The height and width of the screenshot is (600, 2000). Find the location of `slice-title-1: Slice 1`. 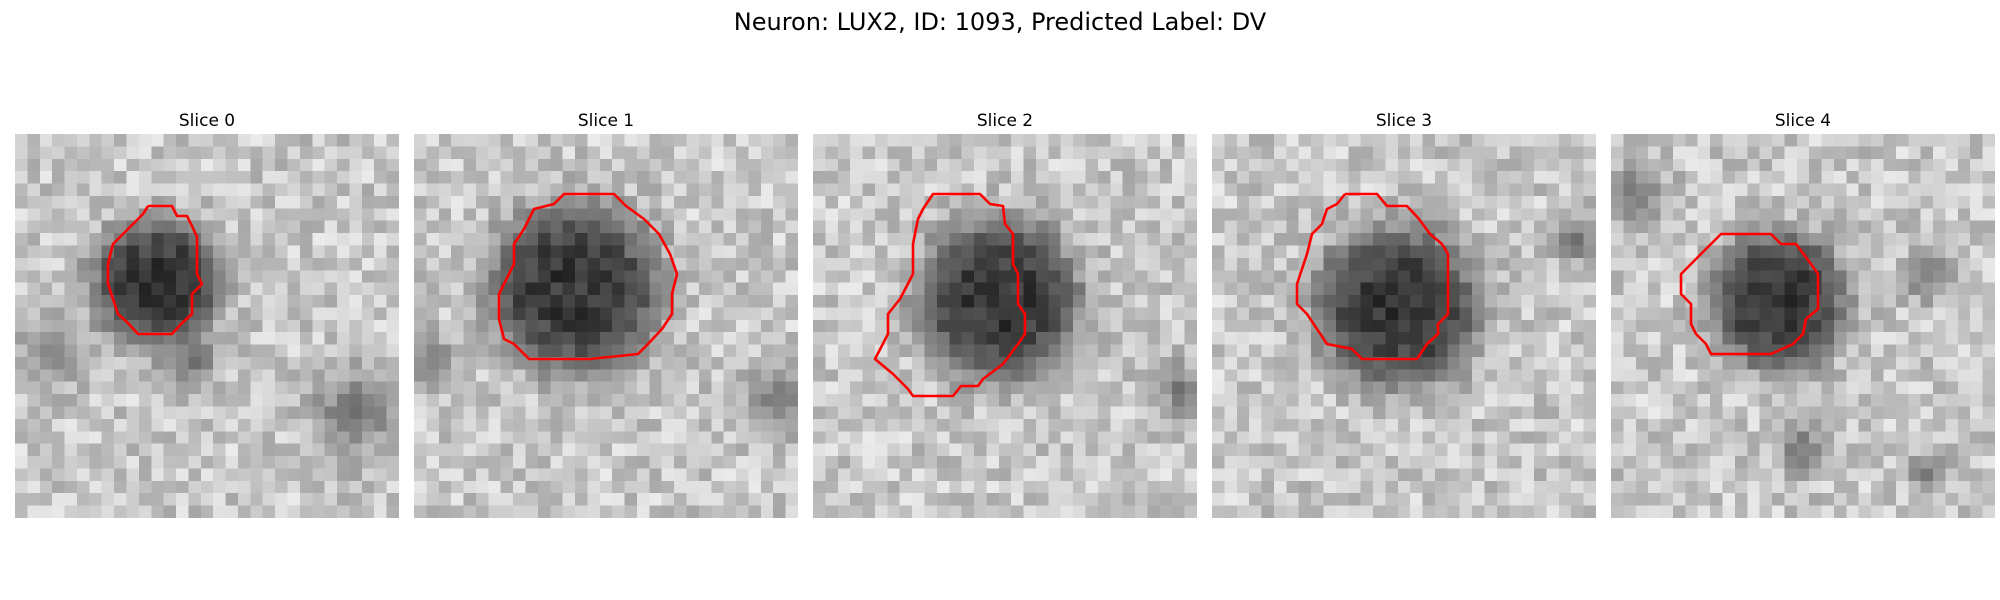

slice-title-1: Slice 1 is located at coordinates (606, 121).